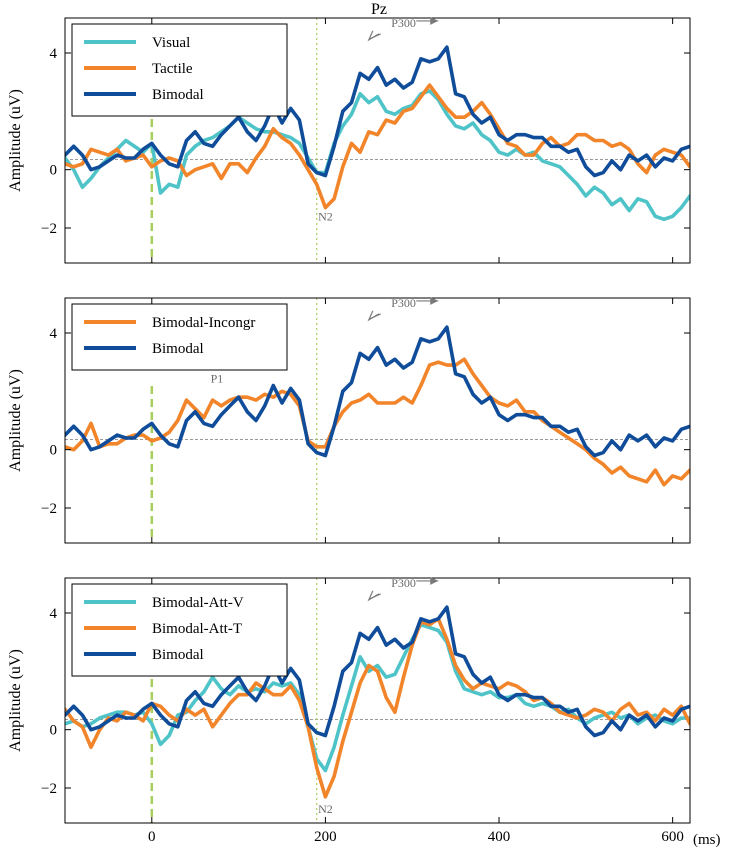 The image size is (730, 850). What do you see at coordinates (197, 629) in the screenshot?
I see `legend-label: Bimodal-Att-T` at bounding box center [197, 629].